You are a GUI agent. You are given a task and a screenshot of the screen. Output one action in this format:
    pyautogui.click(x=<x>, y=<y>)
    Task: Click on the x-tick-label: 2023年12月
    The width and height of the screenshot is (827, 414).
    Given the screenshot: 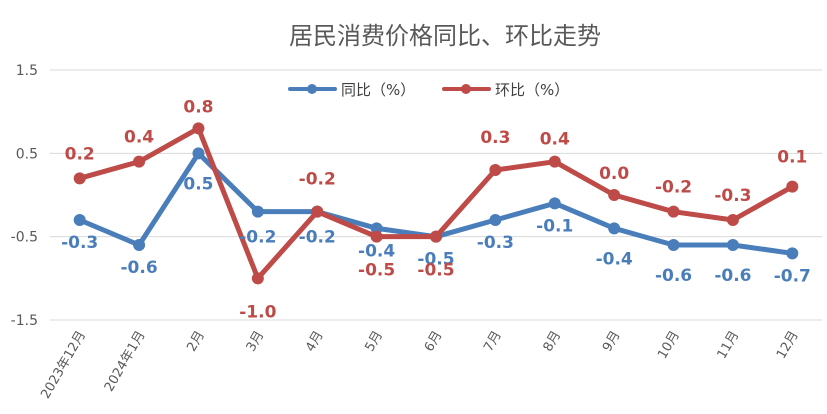 What is the action you would take?
    pyautogui.click(x=63, y=365)
    